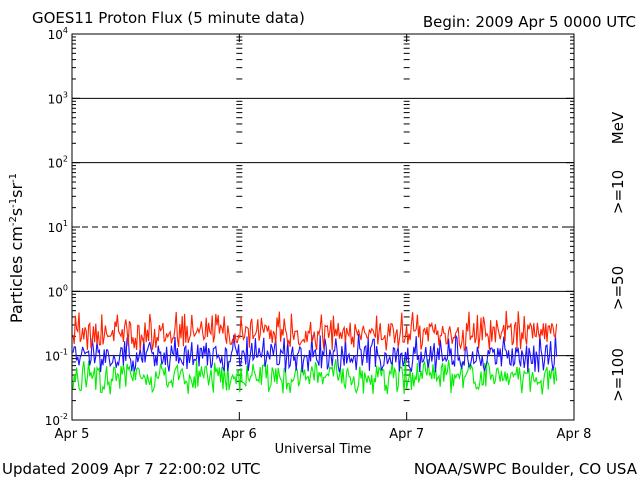 The image size is (640, 480). Describe the element at coordinates (72, 434) in the screenshot. I see `x-tick-label: Apr 5` at that location.